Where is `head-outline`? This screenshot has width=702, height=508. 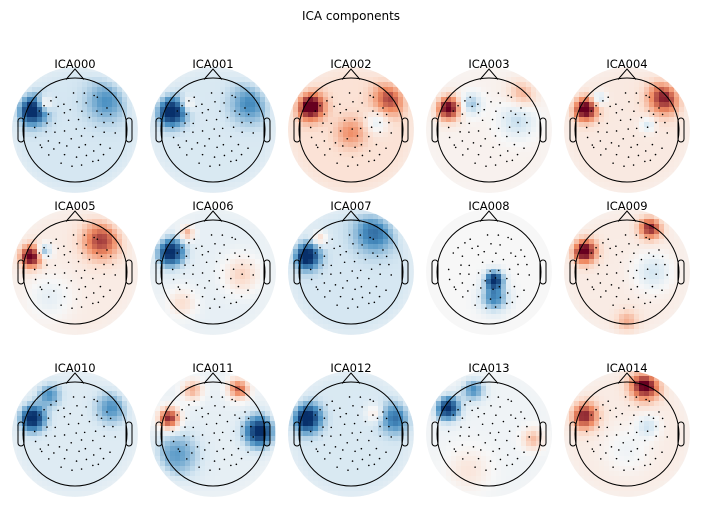
head-outline is located at coordinates (213, 272).